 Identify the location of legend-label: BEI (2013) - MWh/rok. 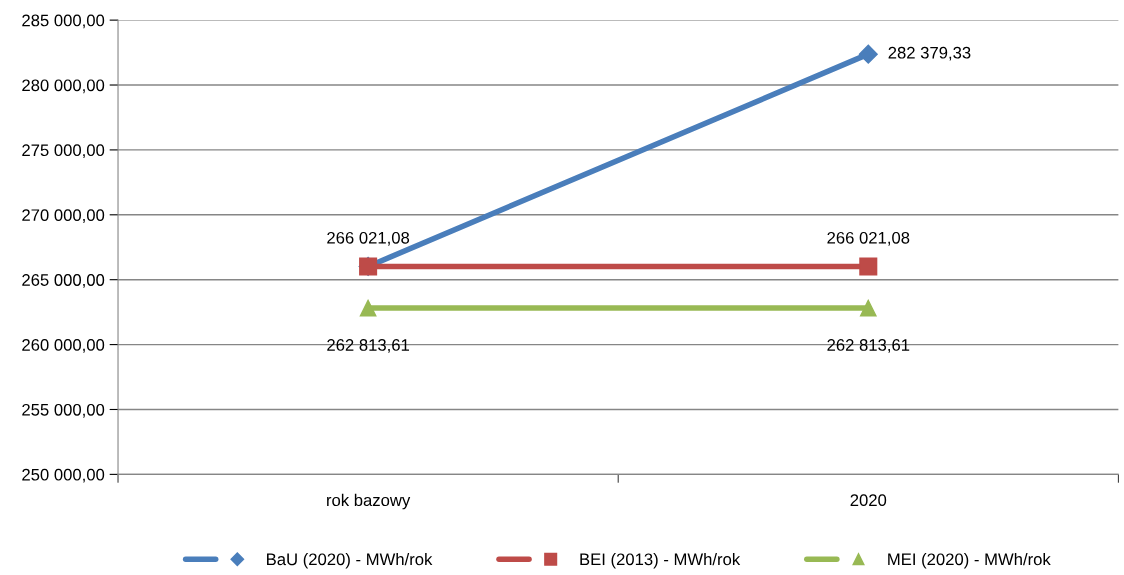
(660, 560).